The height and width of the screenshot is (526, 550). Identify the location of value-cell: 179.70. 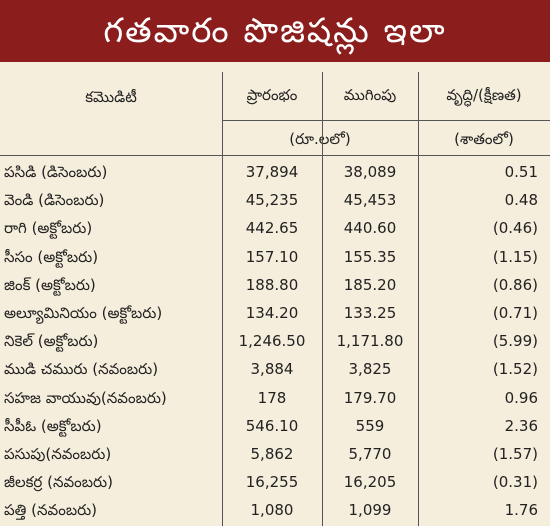
(370, 397).